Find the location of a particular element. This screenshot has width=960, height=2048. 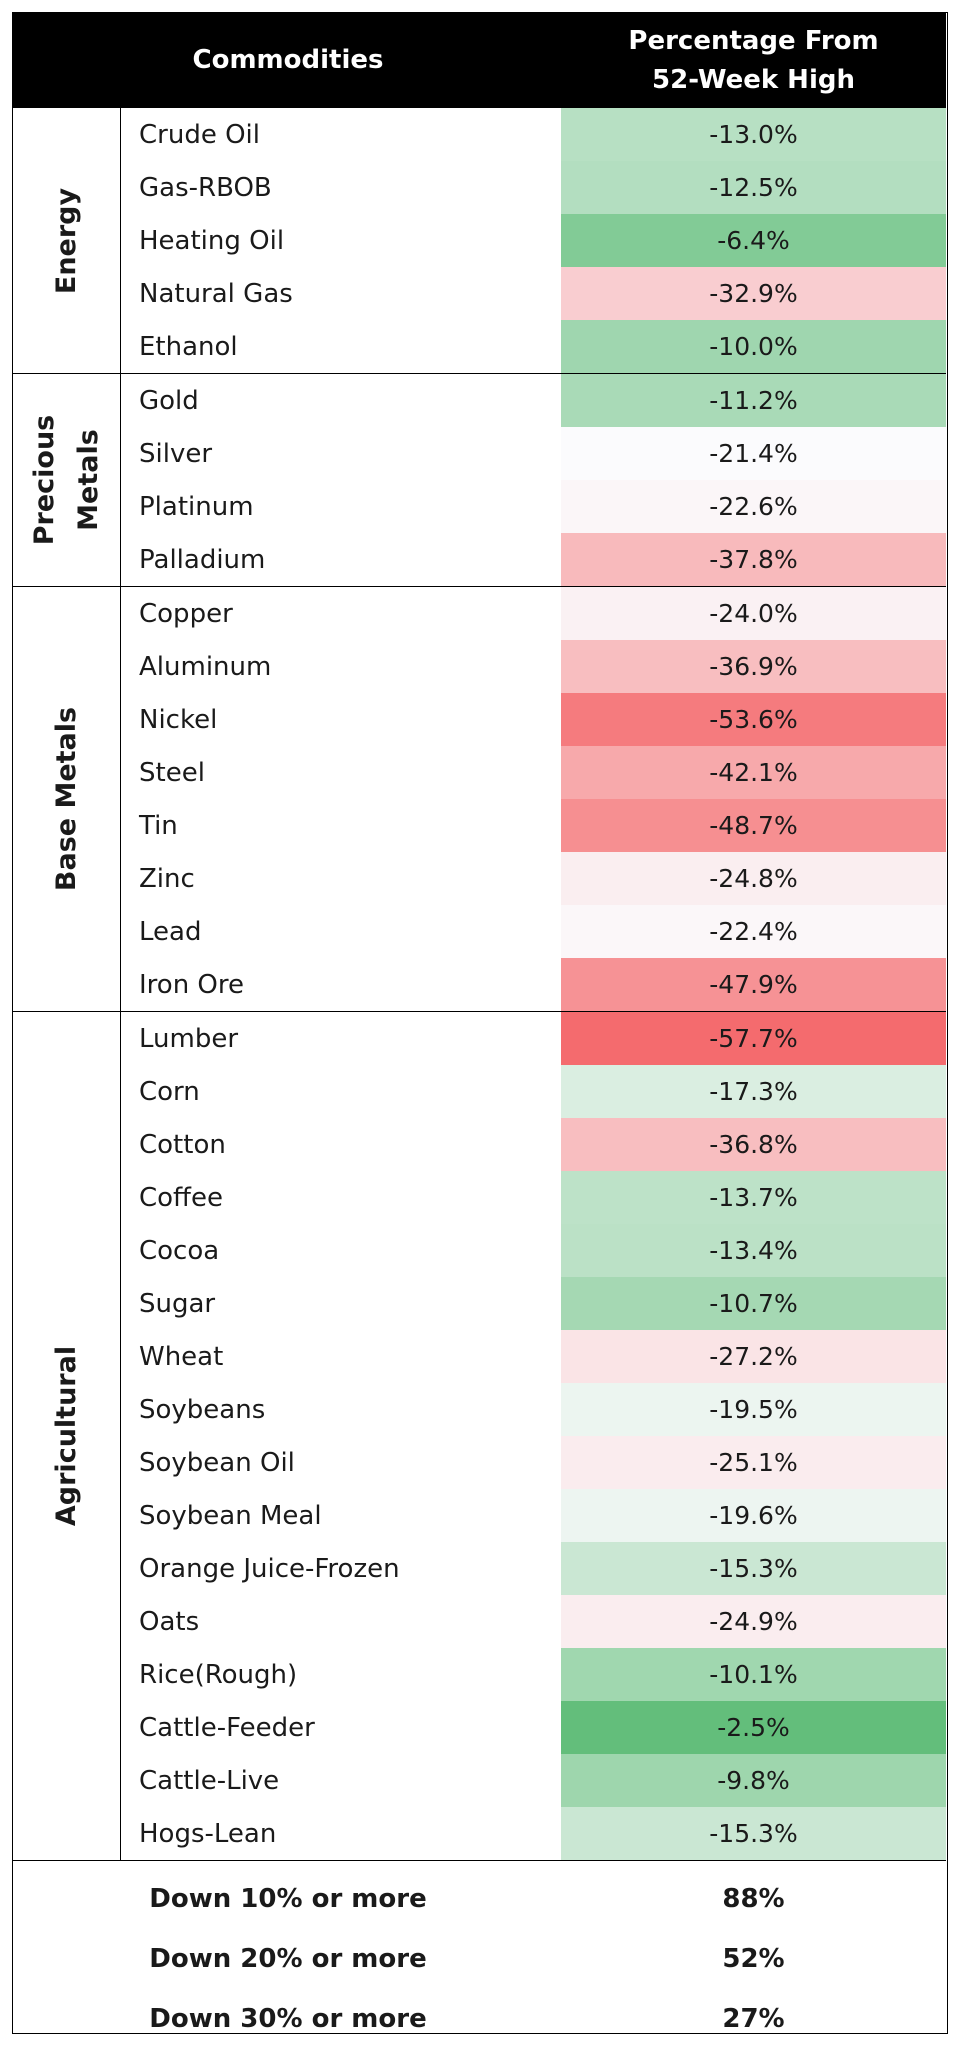

table-header: Commodities Percentage From 52-Week High is located at coordinates (479, 60).